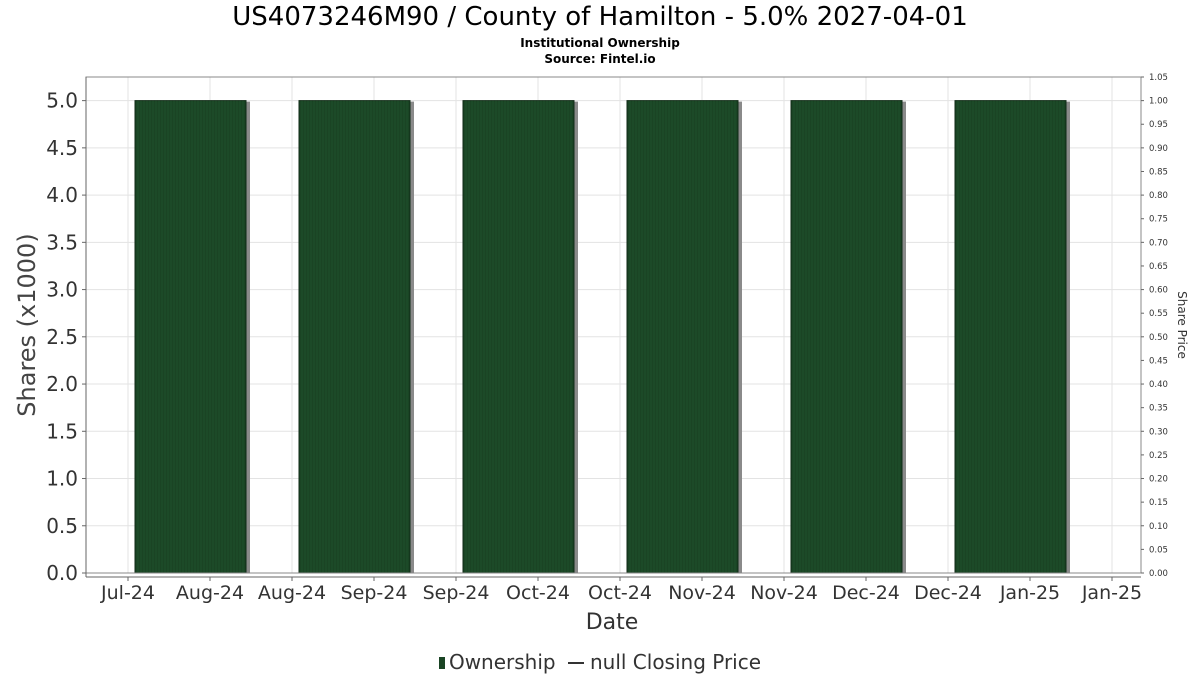  I want to click on x-axis-label: Date, so click(612, 622).